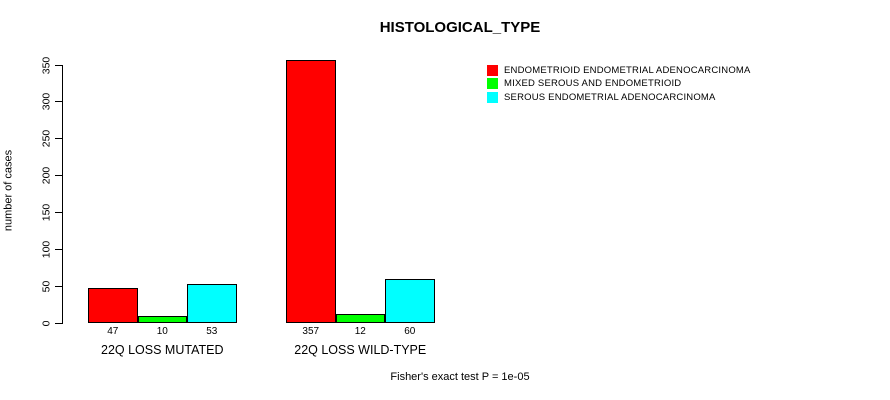  Describe the element at coordinates (460, 377) in the screenshot. I see `footnote: Fisher's exact test P = 1e-05` at that location.